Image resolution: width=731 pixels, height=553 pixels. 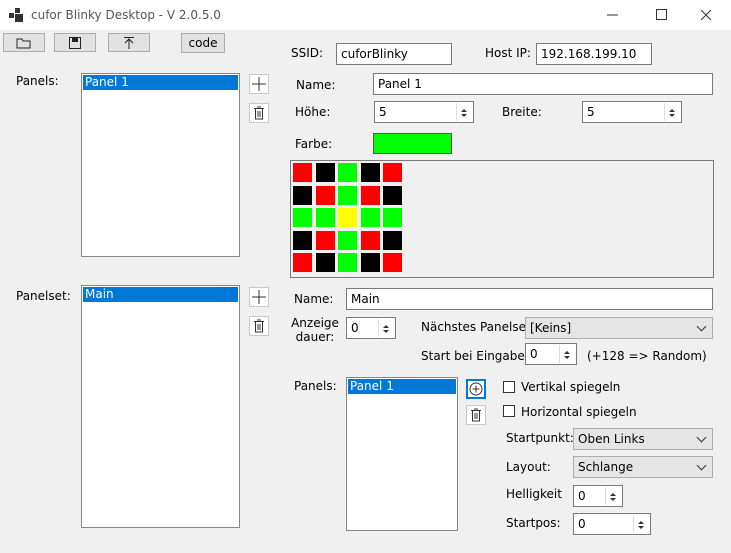 I want to click on label: Panelset:, so click(x=43, y=296).